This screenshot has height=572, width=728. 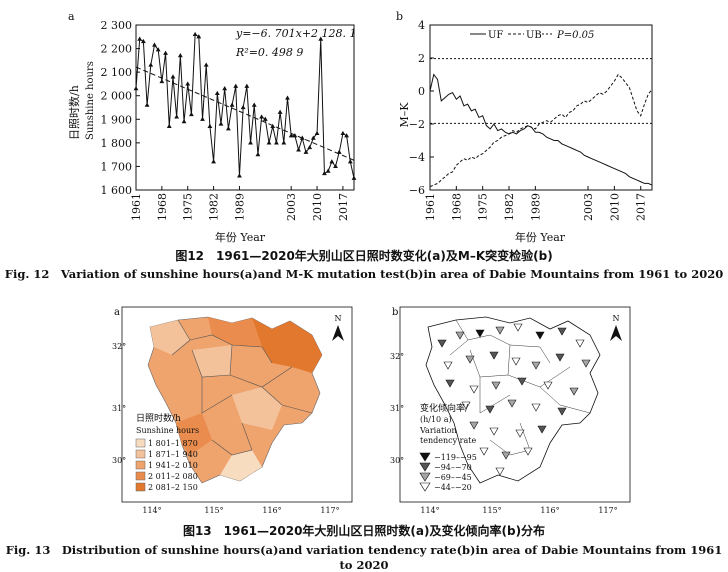 I want to click on y-tick-label: −6, so click(x=417, y=190).